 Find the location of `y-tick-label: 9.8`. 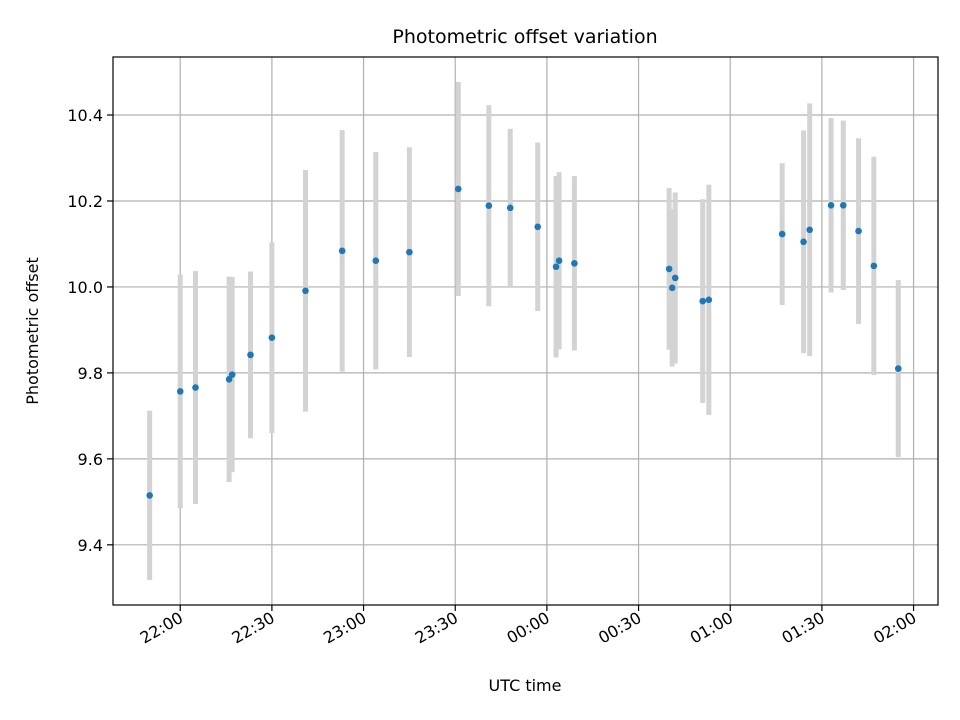

y-tick-label: 9.8 is located at coordinates (90, 373).